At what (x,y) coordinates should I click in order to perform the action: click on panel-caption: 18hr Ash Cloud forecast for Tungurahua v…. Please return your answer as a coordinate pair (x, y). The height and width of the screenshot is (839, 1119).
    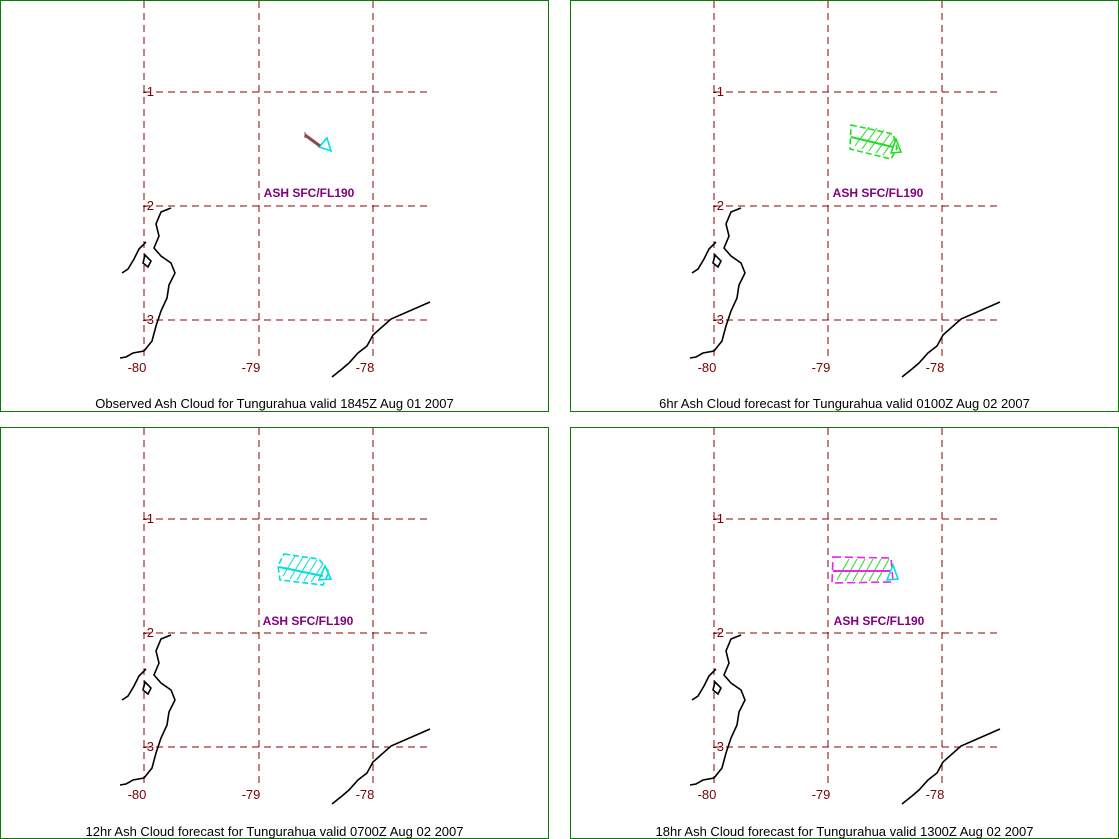
    Looking at the image, I should click on (844, 831).